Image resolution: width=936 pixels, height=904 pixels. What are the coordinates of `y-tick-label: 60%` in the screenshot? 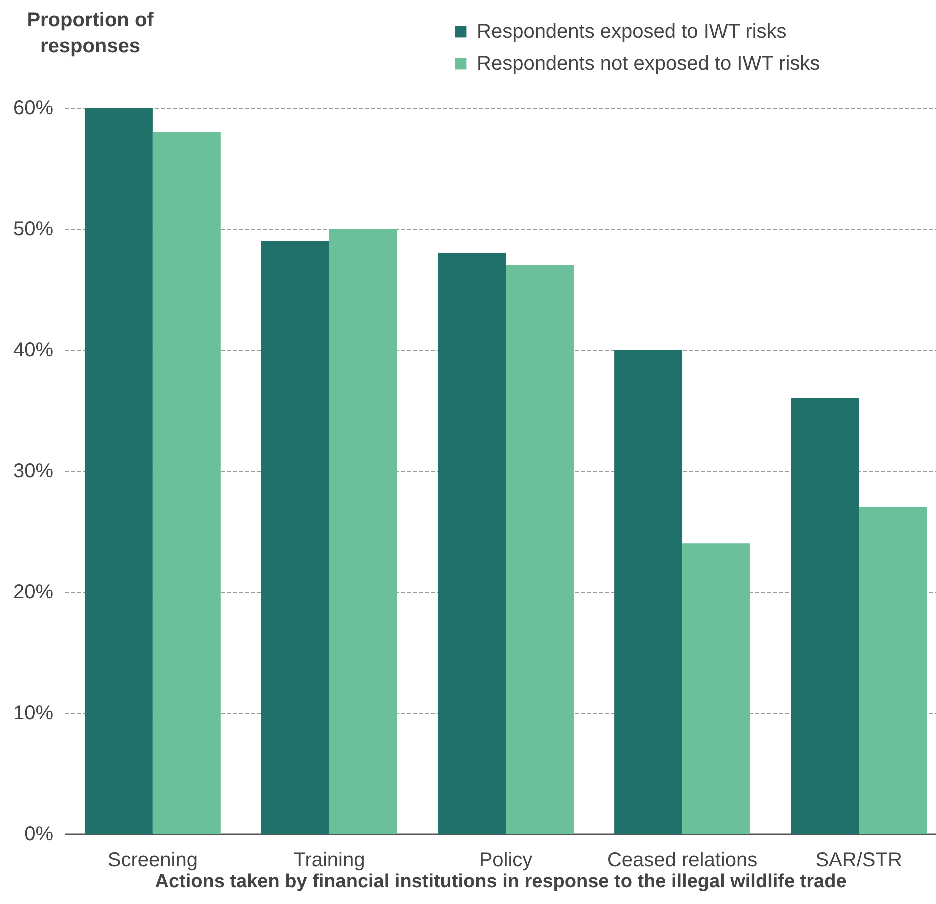 It's located at (33, 109).